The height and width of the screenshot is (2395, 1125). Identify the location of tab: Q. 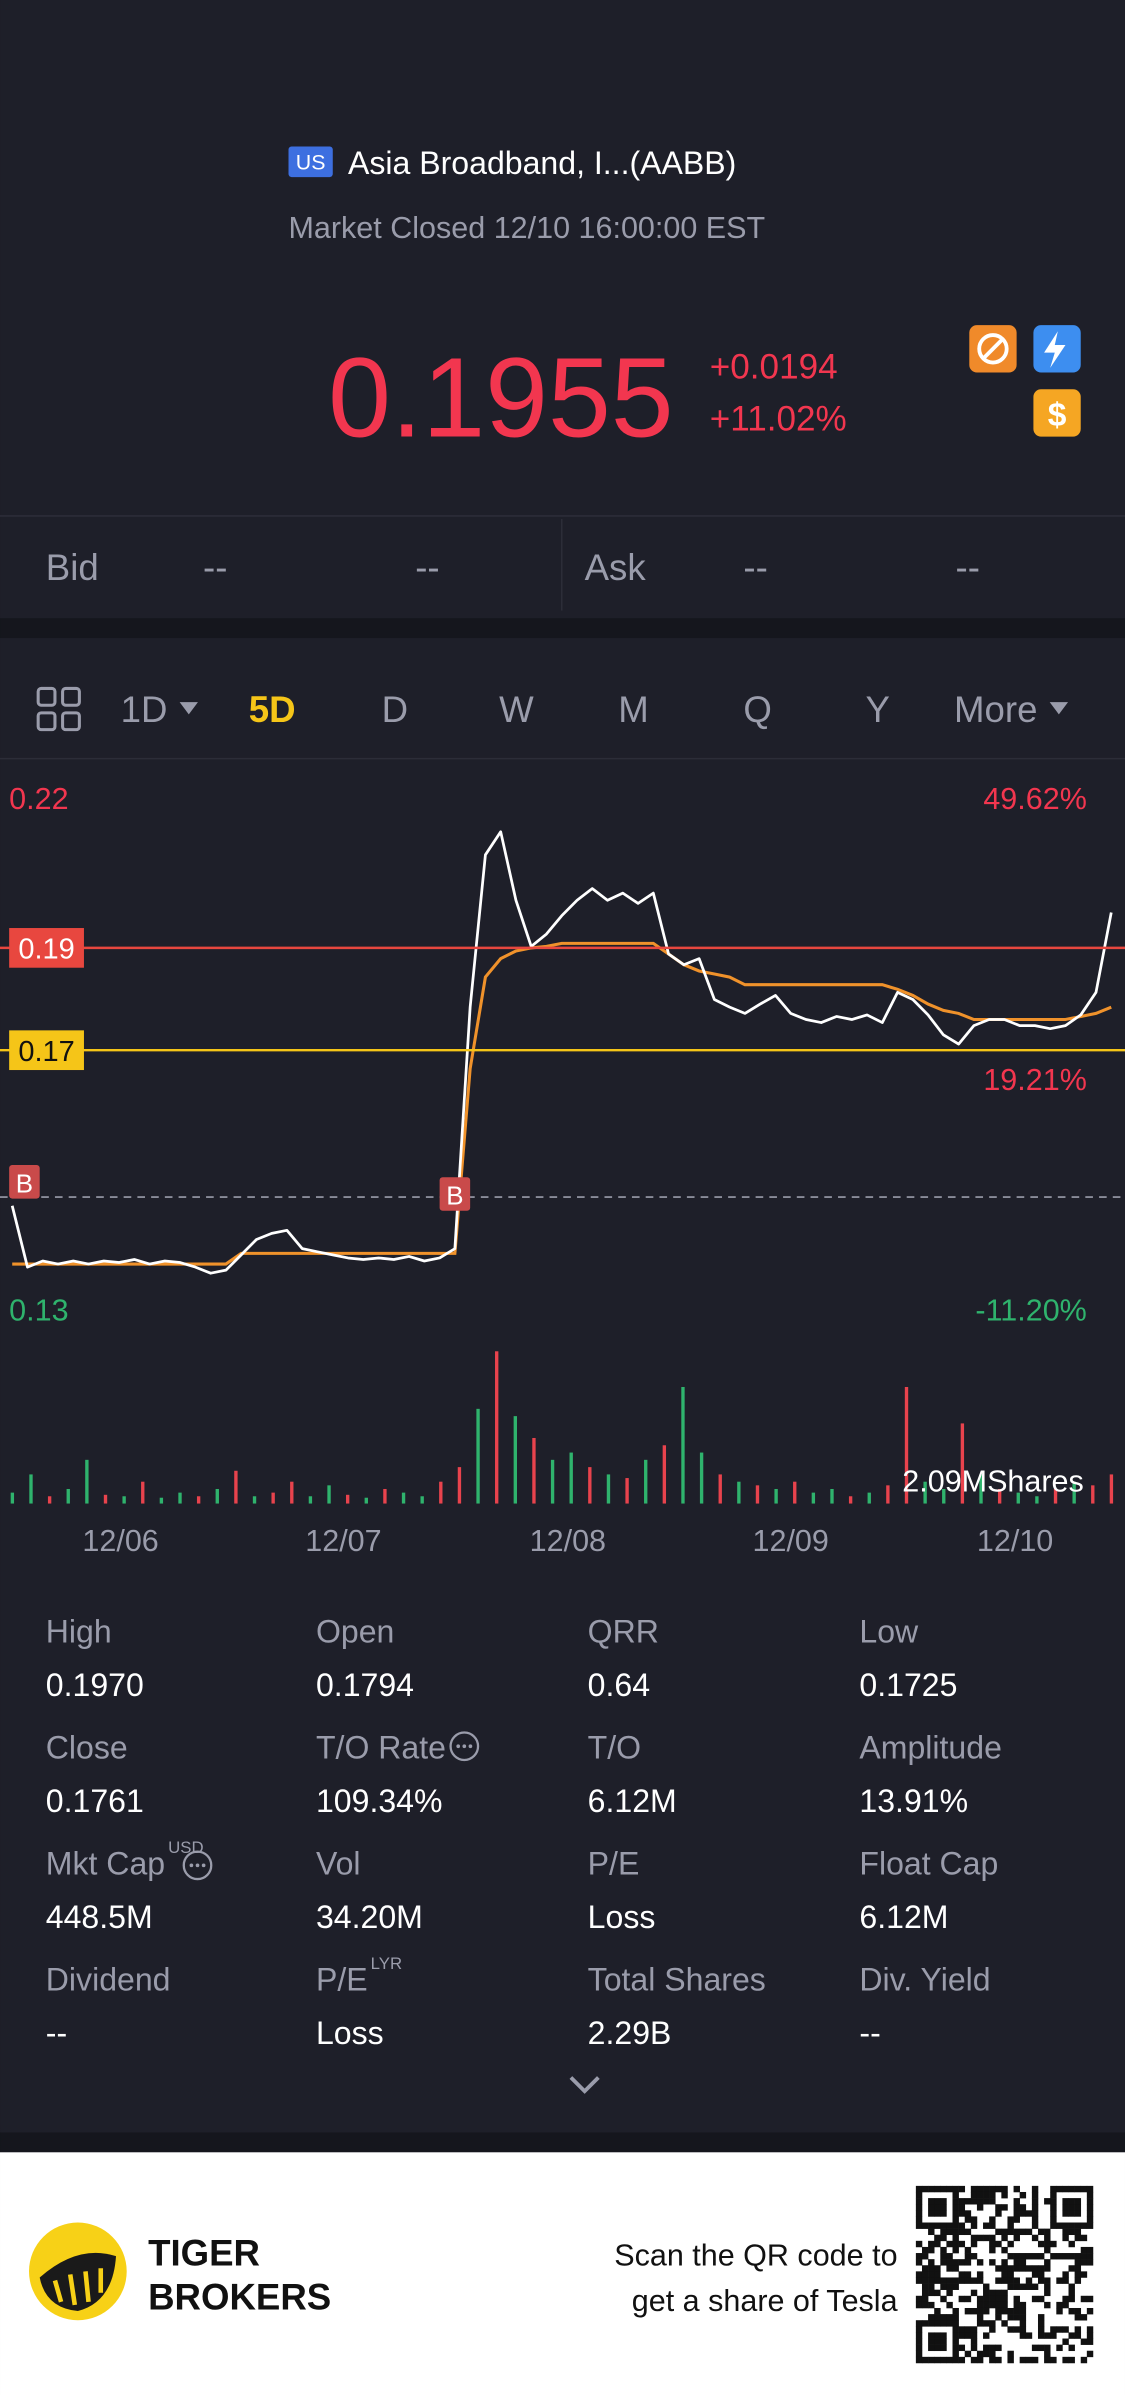
(757, 709).